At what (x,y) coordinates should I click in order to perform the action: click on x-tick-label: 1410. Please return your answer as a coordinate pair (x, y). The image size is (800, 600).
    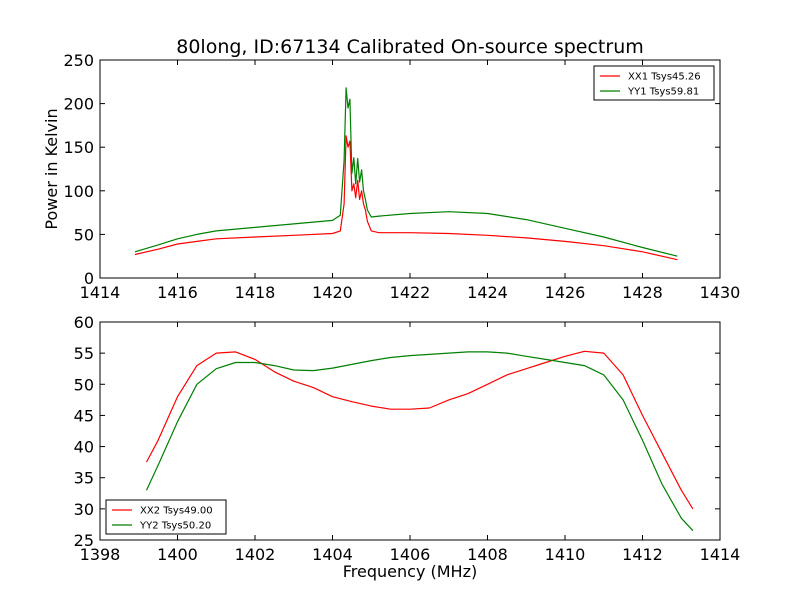
    Looking at the image, I should click on (565, 554).